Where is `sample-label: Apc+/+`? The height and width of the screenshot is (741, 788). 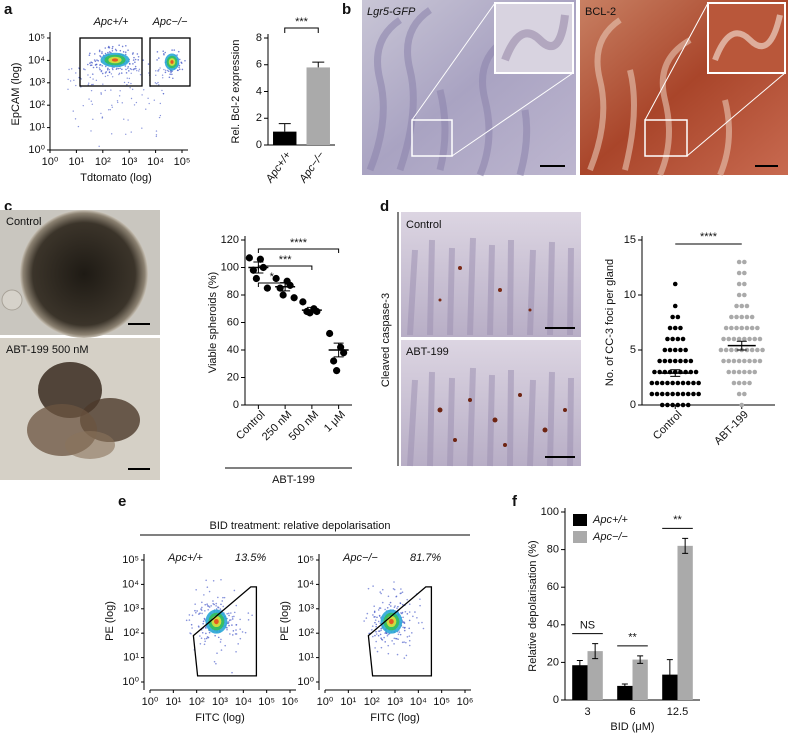
sample-label: Apc+/+ is located at coordinates (185, 558).